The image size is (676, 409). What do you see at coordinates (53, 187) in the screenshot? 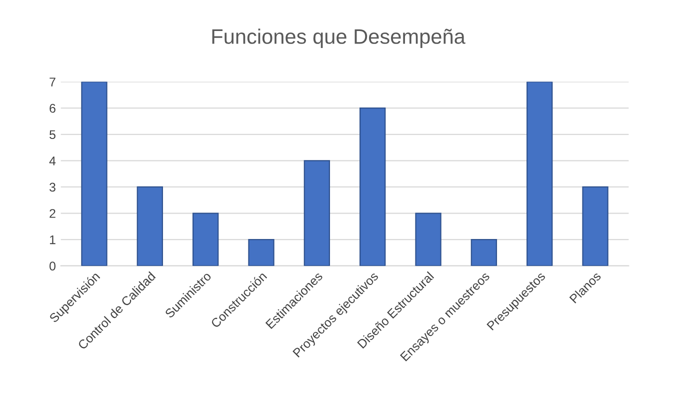
I see `y-tick-label: 3` at bounding box center [53, 187].